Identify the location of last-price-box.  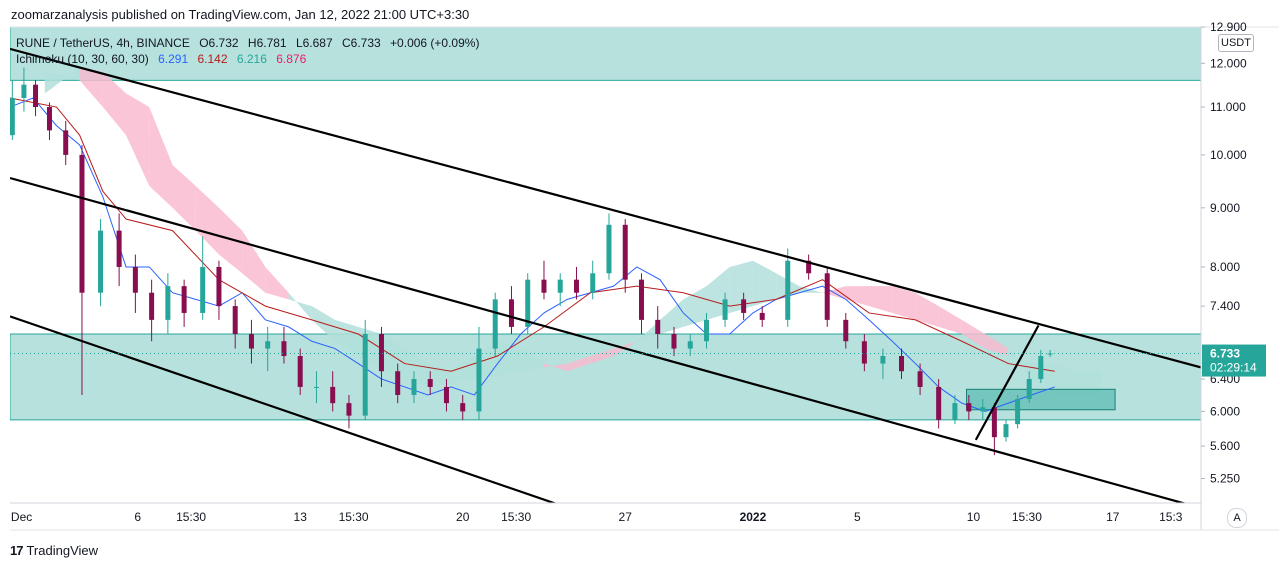
(1234, 360).